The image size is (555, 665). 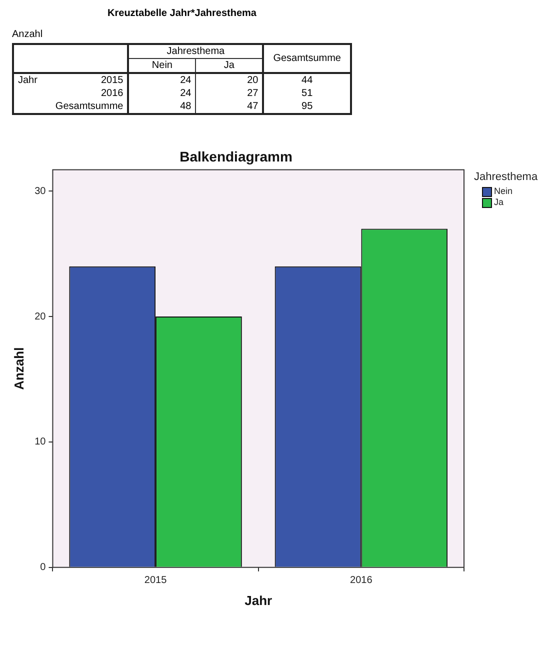 What do you see at coordinates (28, 35) in the screenshot?
I see `text: Anzahl` at bounding box center [28, 35].